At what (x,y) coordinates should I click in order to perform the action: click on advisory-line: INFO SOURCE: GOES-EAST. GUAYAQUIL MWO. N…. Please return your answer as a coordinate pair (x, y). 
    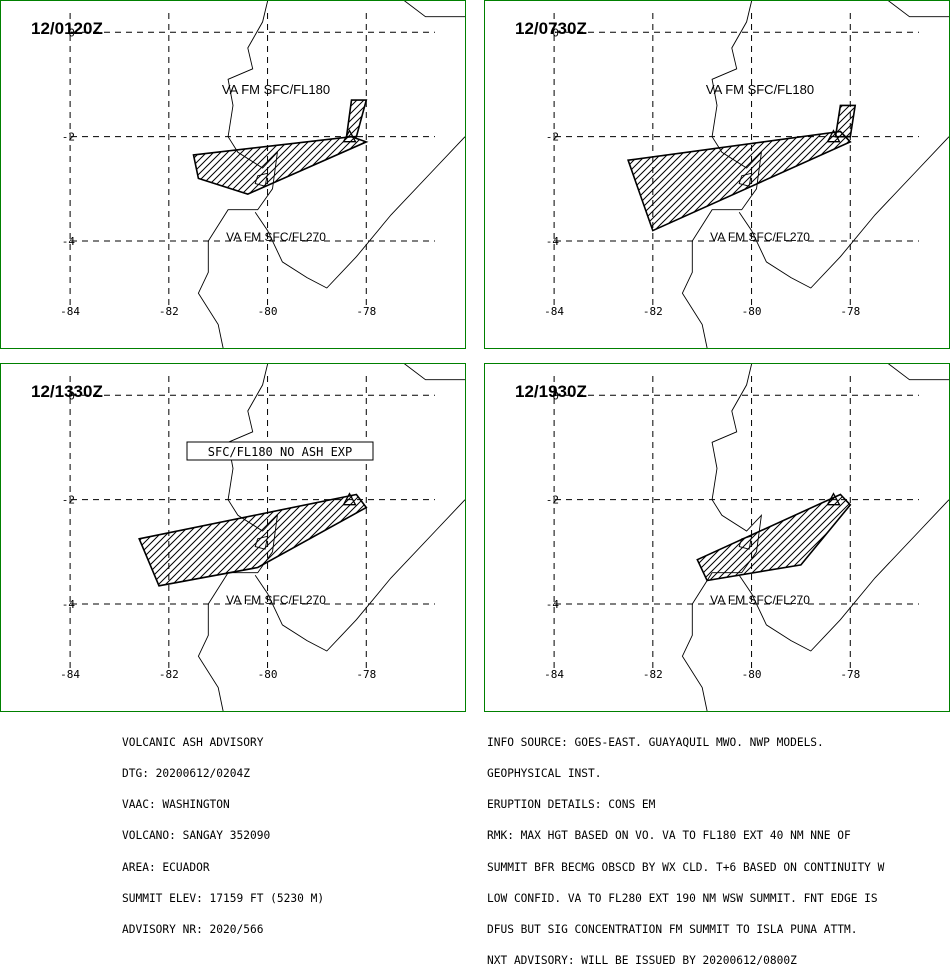
    Looking at the image, I should click on (655, 742).